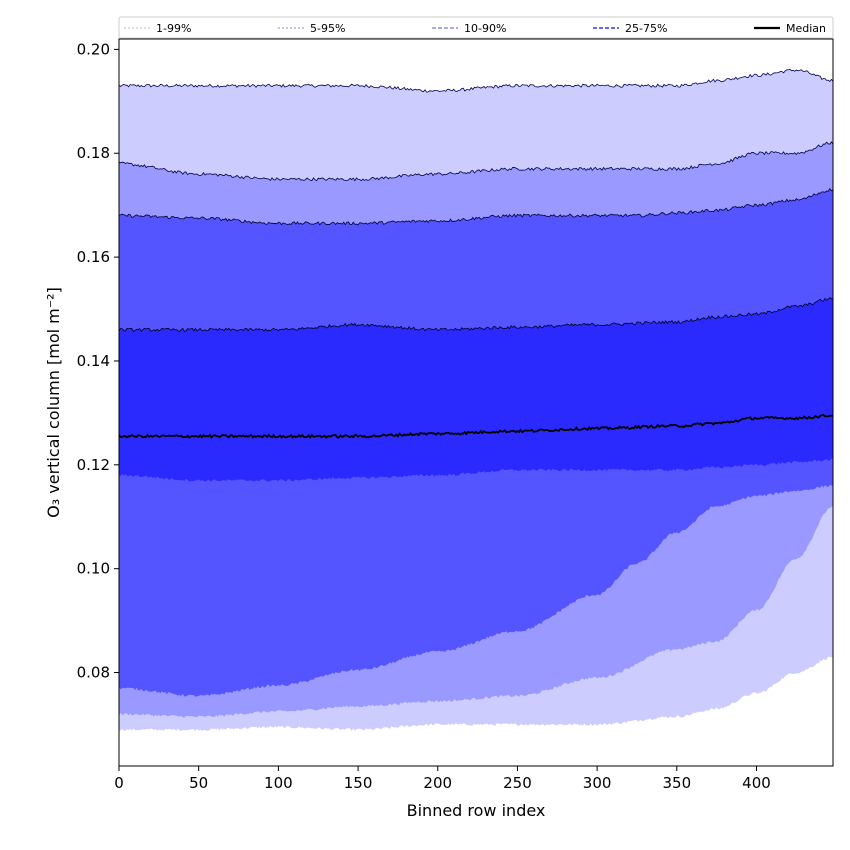 Image resolution: width=850 pixels, height=850 pixels. Describe the element at coordinates (597, 783) in the screenshot. I see `x-tick-label: 300` at that location.